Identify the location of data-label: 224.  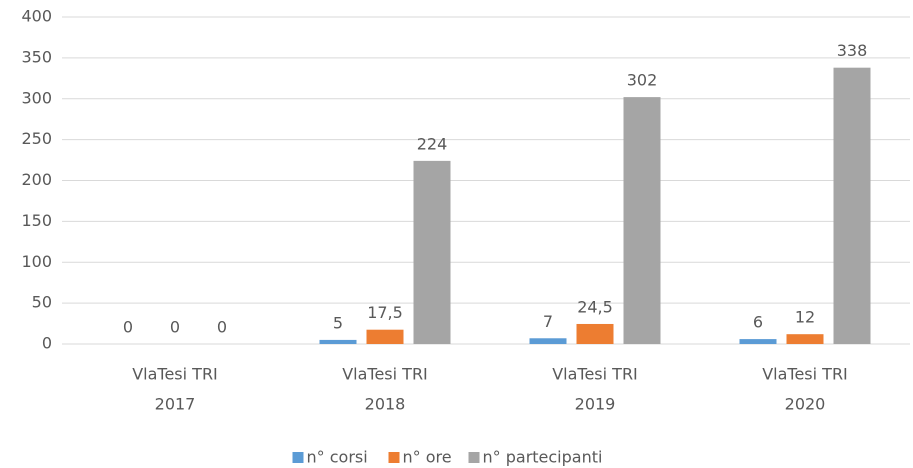
(432, 143).